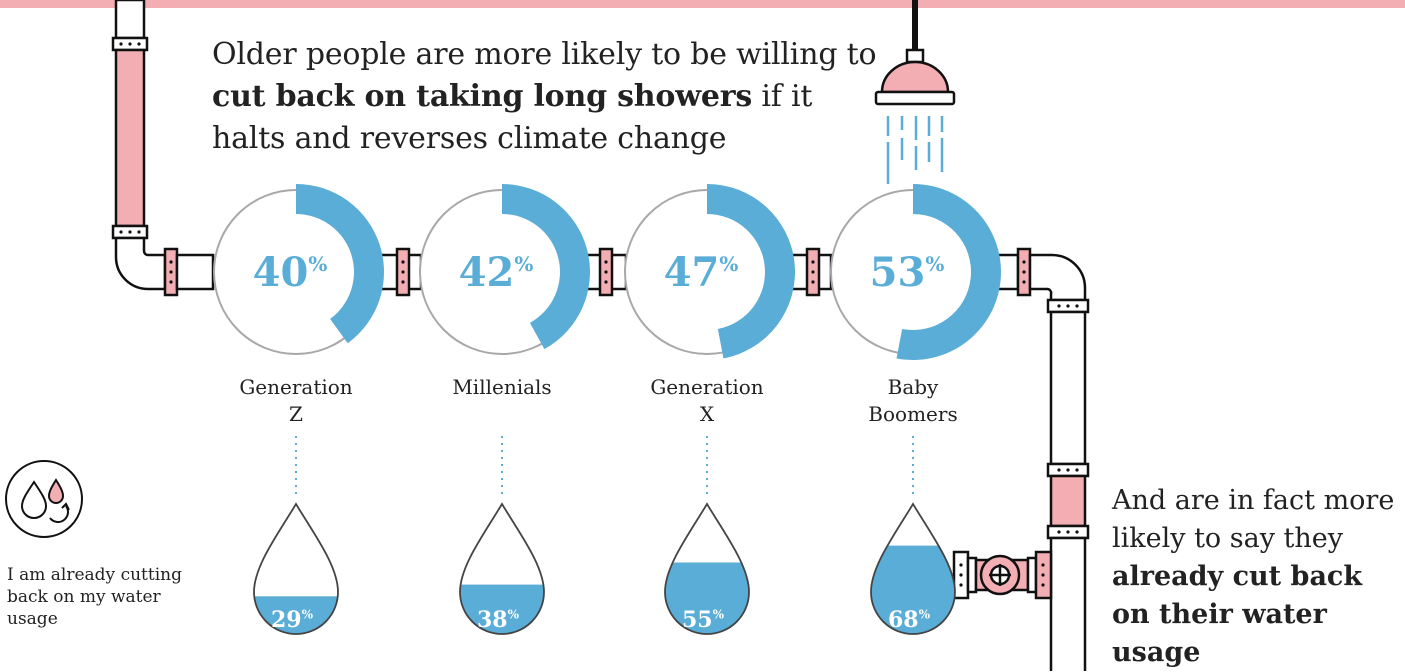 The image size is (1405, 672). I want to click on donut-value-label: 47%, so click(701, 272).